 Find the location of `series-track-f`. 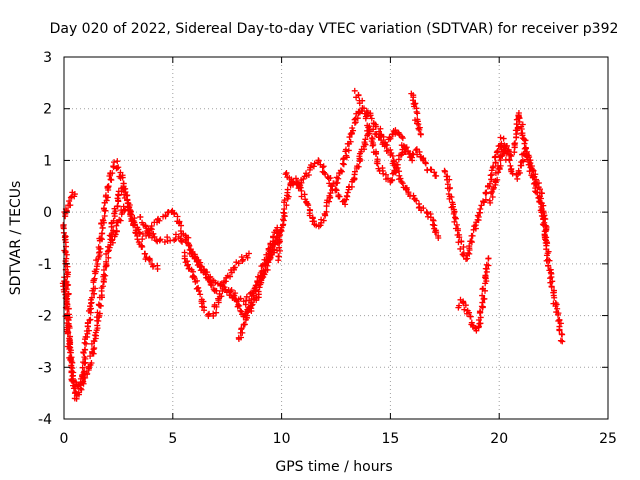

series-track-f is located at coordinates (233, 272).